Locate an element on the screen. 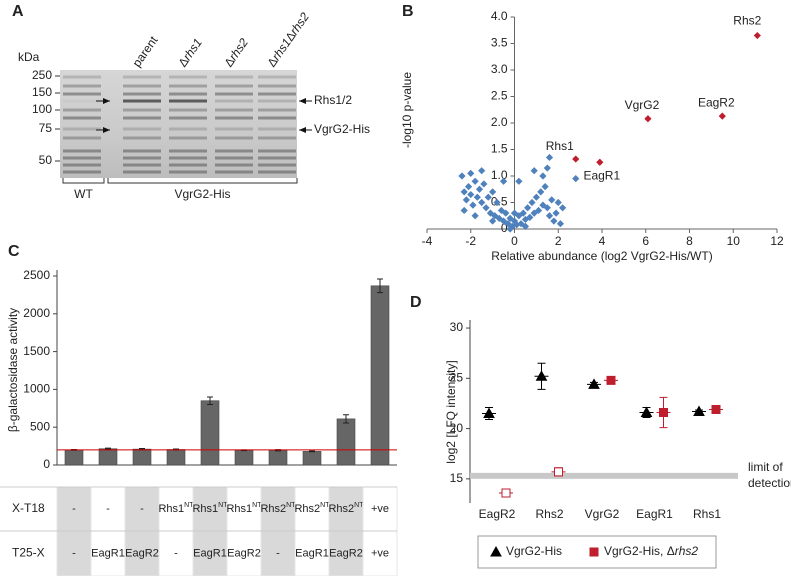 Image resolution: width=791 pixels, height=576 pixels. lane-label: parent is located at coordinates (145, 51).